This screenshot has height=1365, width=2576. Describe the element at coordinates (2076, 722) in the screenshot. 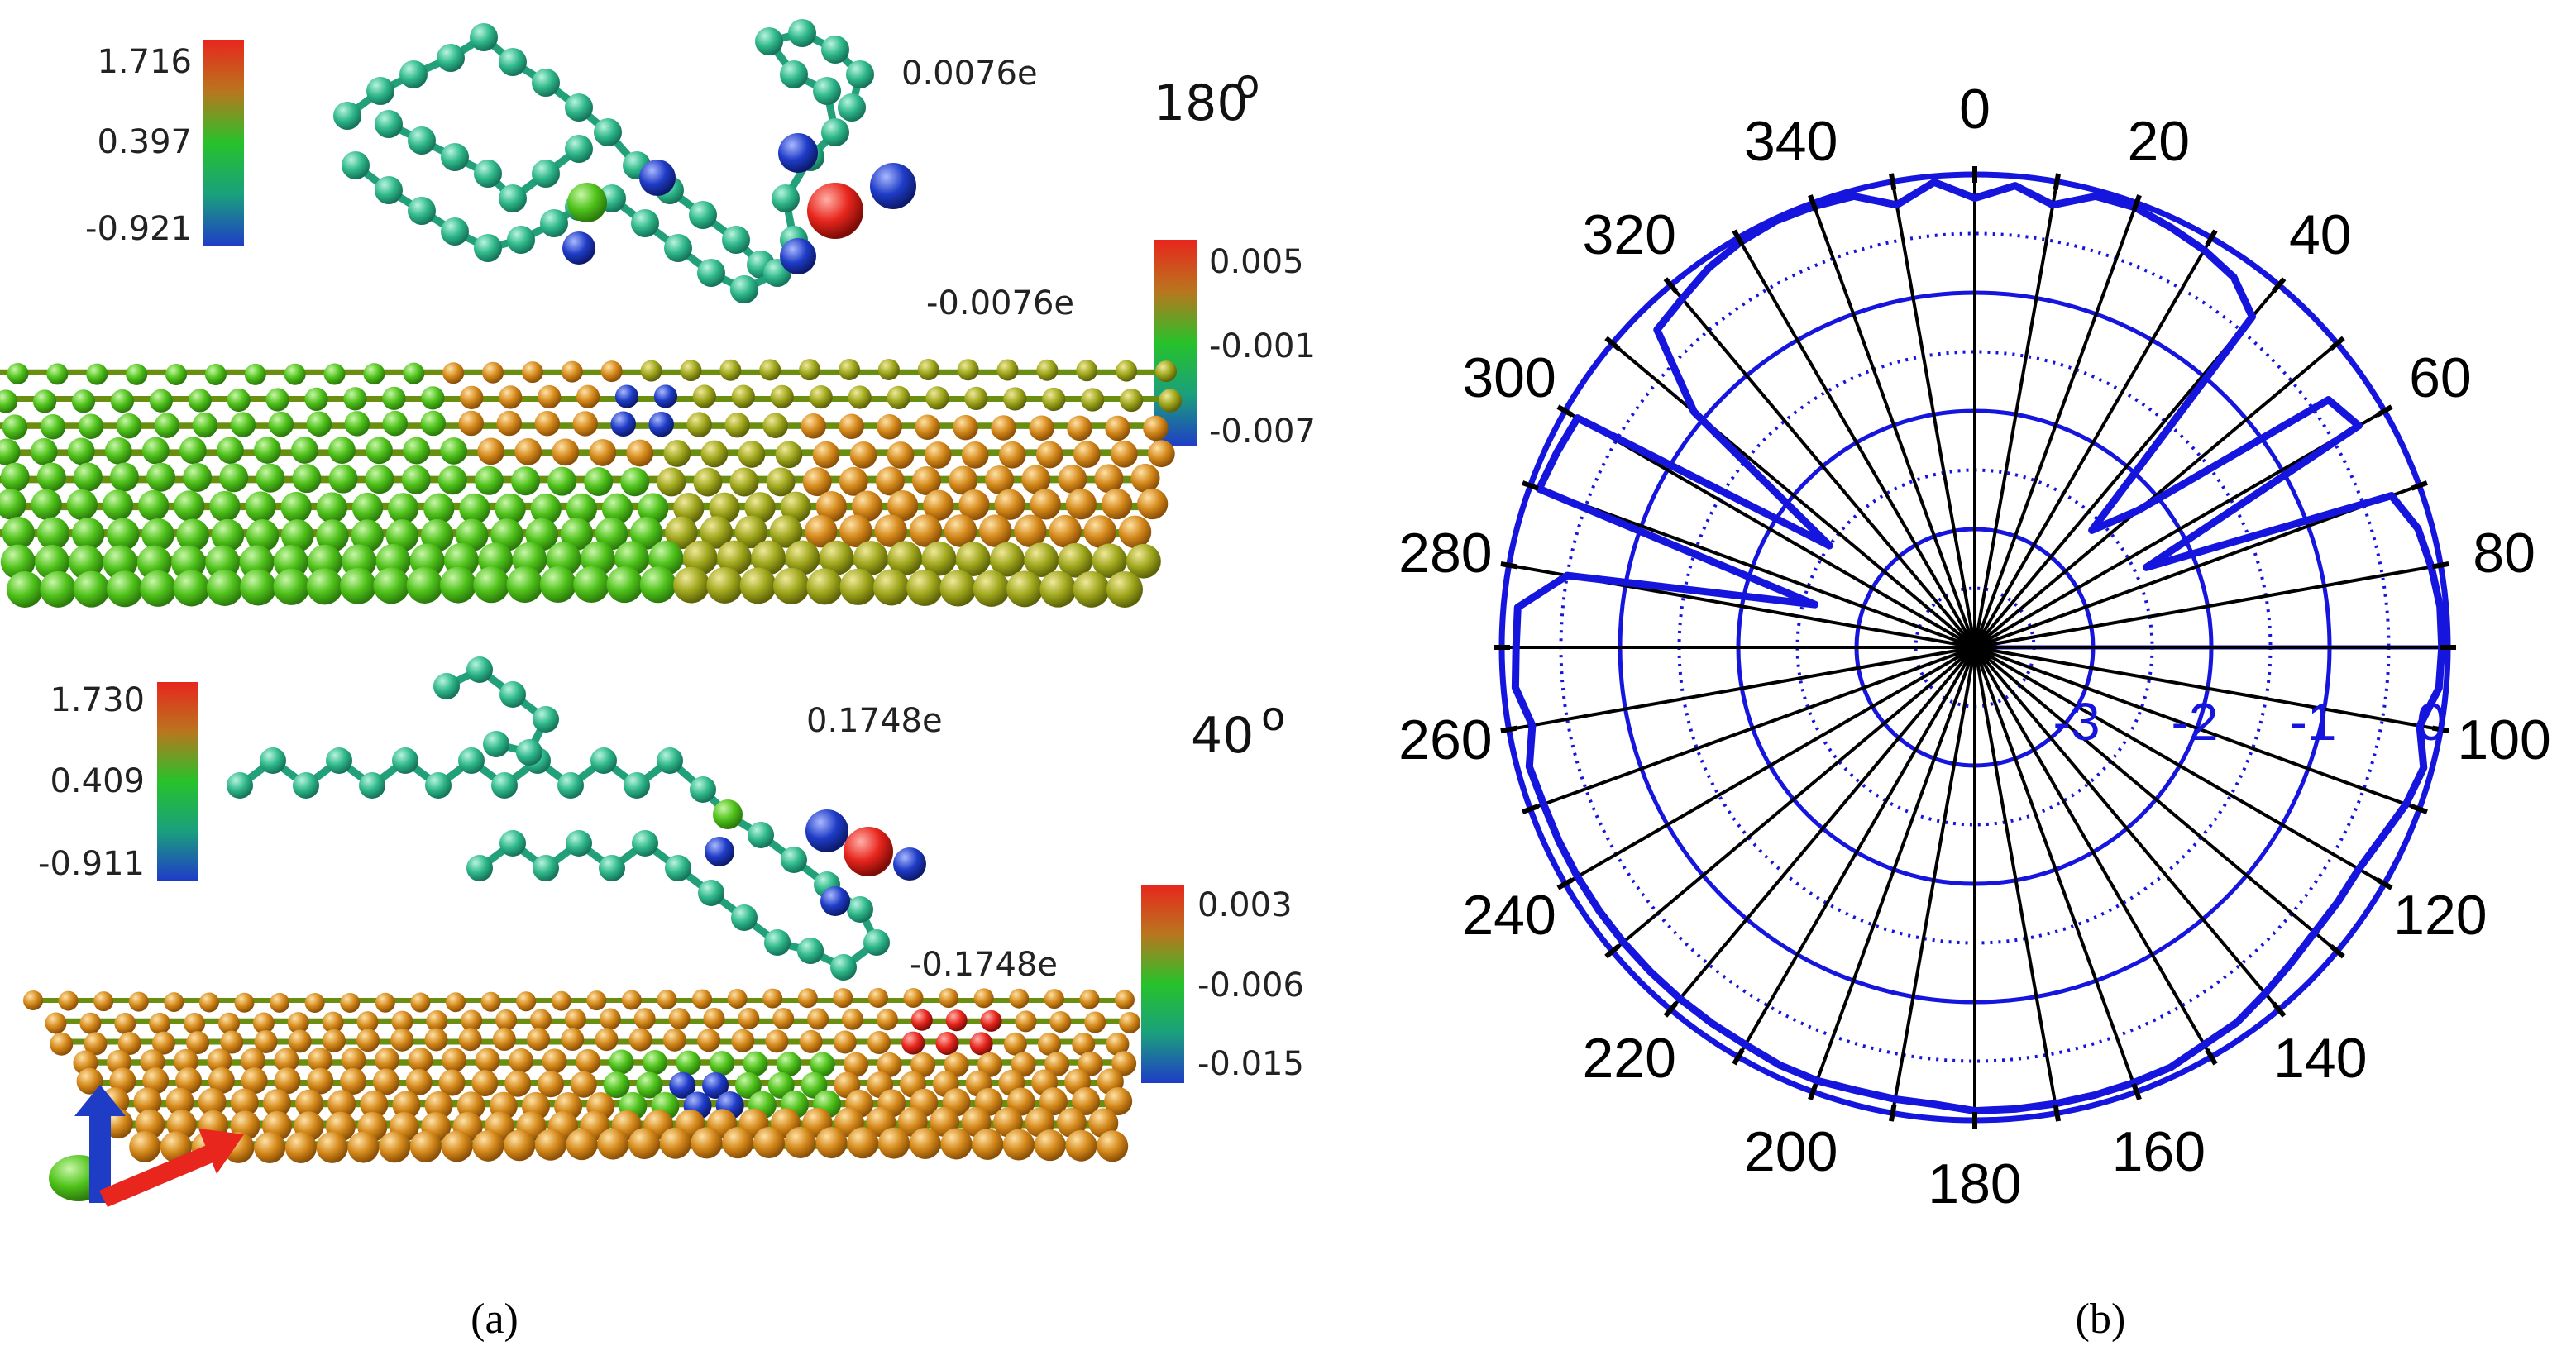

I see `radial-tick-label: -3` at that location.